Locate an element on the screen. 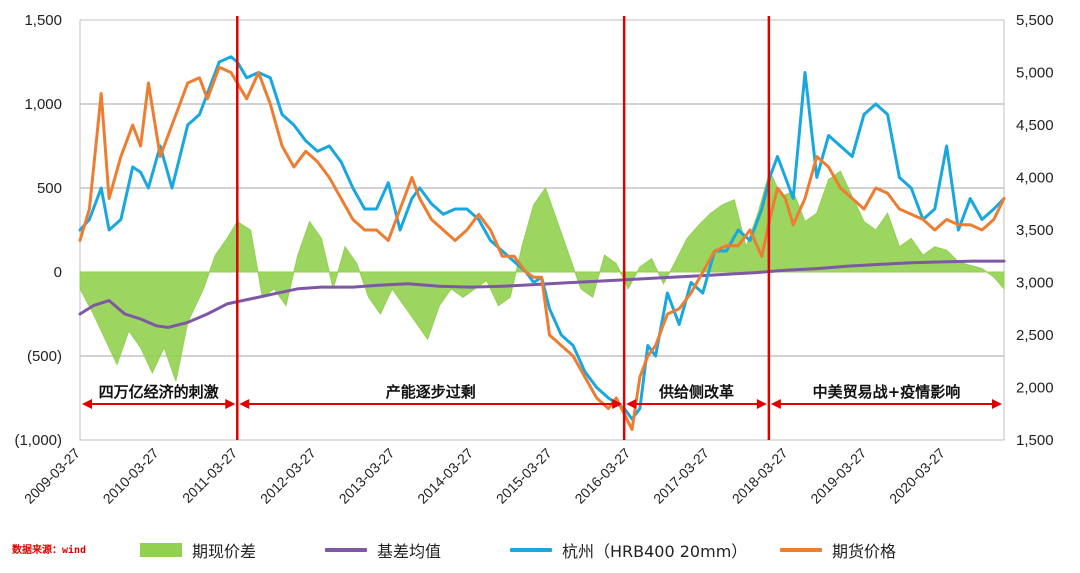 The height and width of the screenshot is (573, 1080). annotation-label: 产能逐步过剩 is located at coordinates (431, 392).